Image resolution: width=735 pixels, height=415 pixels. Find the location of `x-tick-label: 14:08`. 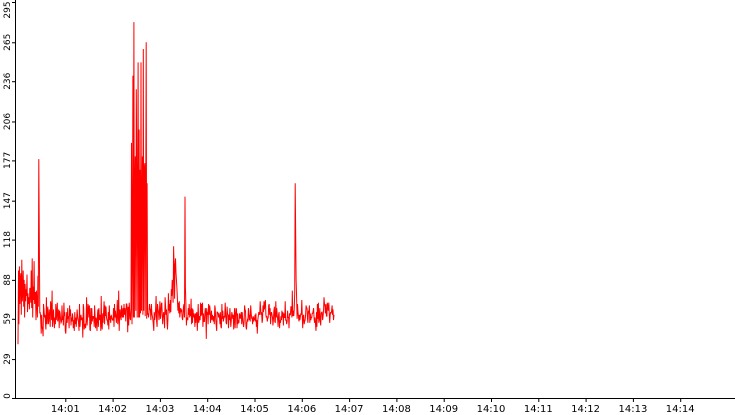

x-tick-label: 14:08 is located at coordinates (396, 409).